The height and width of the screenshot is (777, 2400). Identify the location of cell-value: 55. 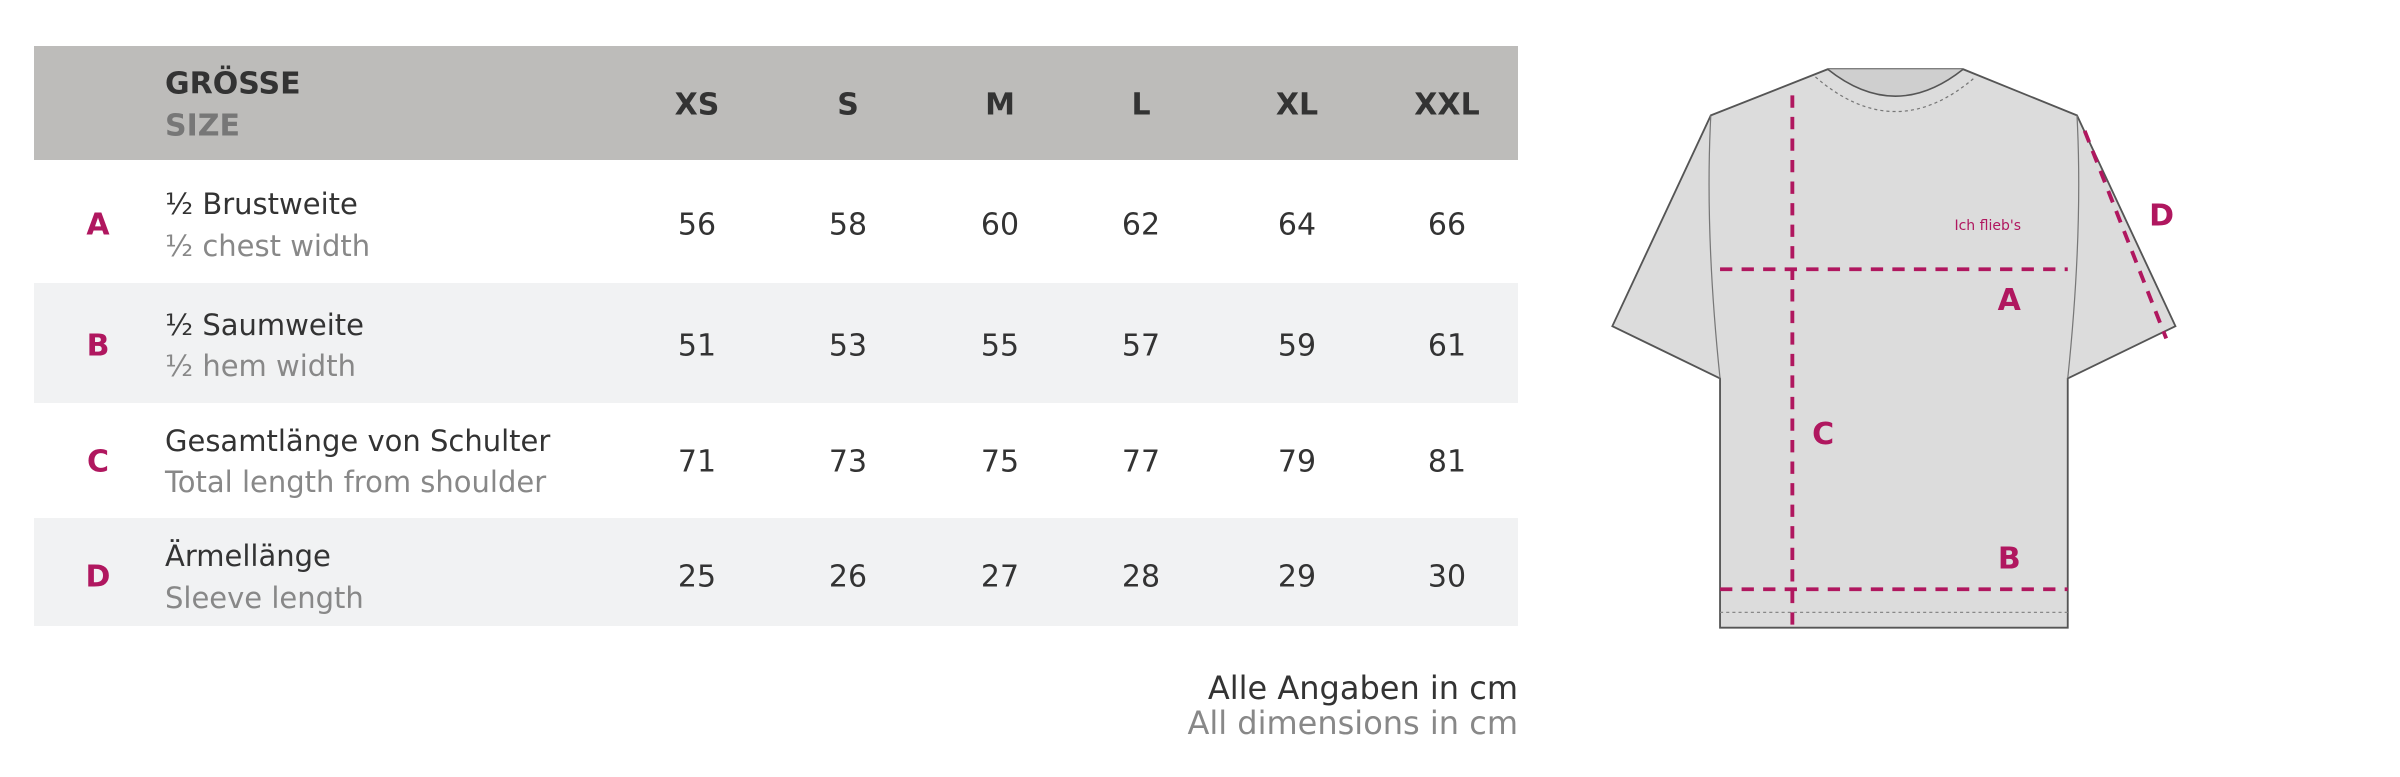
(1000, 345).